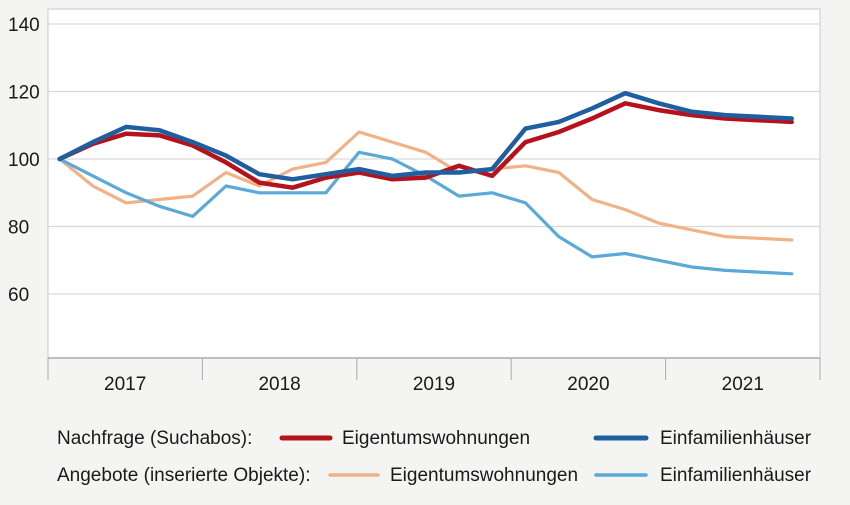 The width and height of the screenshot is (850, 505). What do you see at coordinates (434, 384) in the screenshot?
I see `x-tick-label: 2019` at bounding box center [434, 384].